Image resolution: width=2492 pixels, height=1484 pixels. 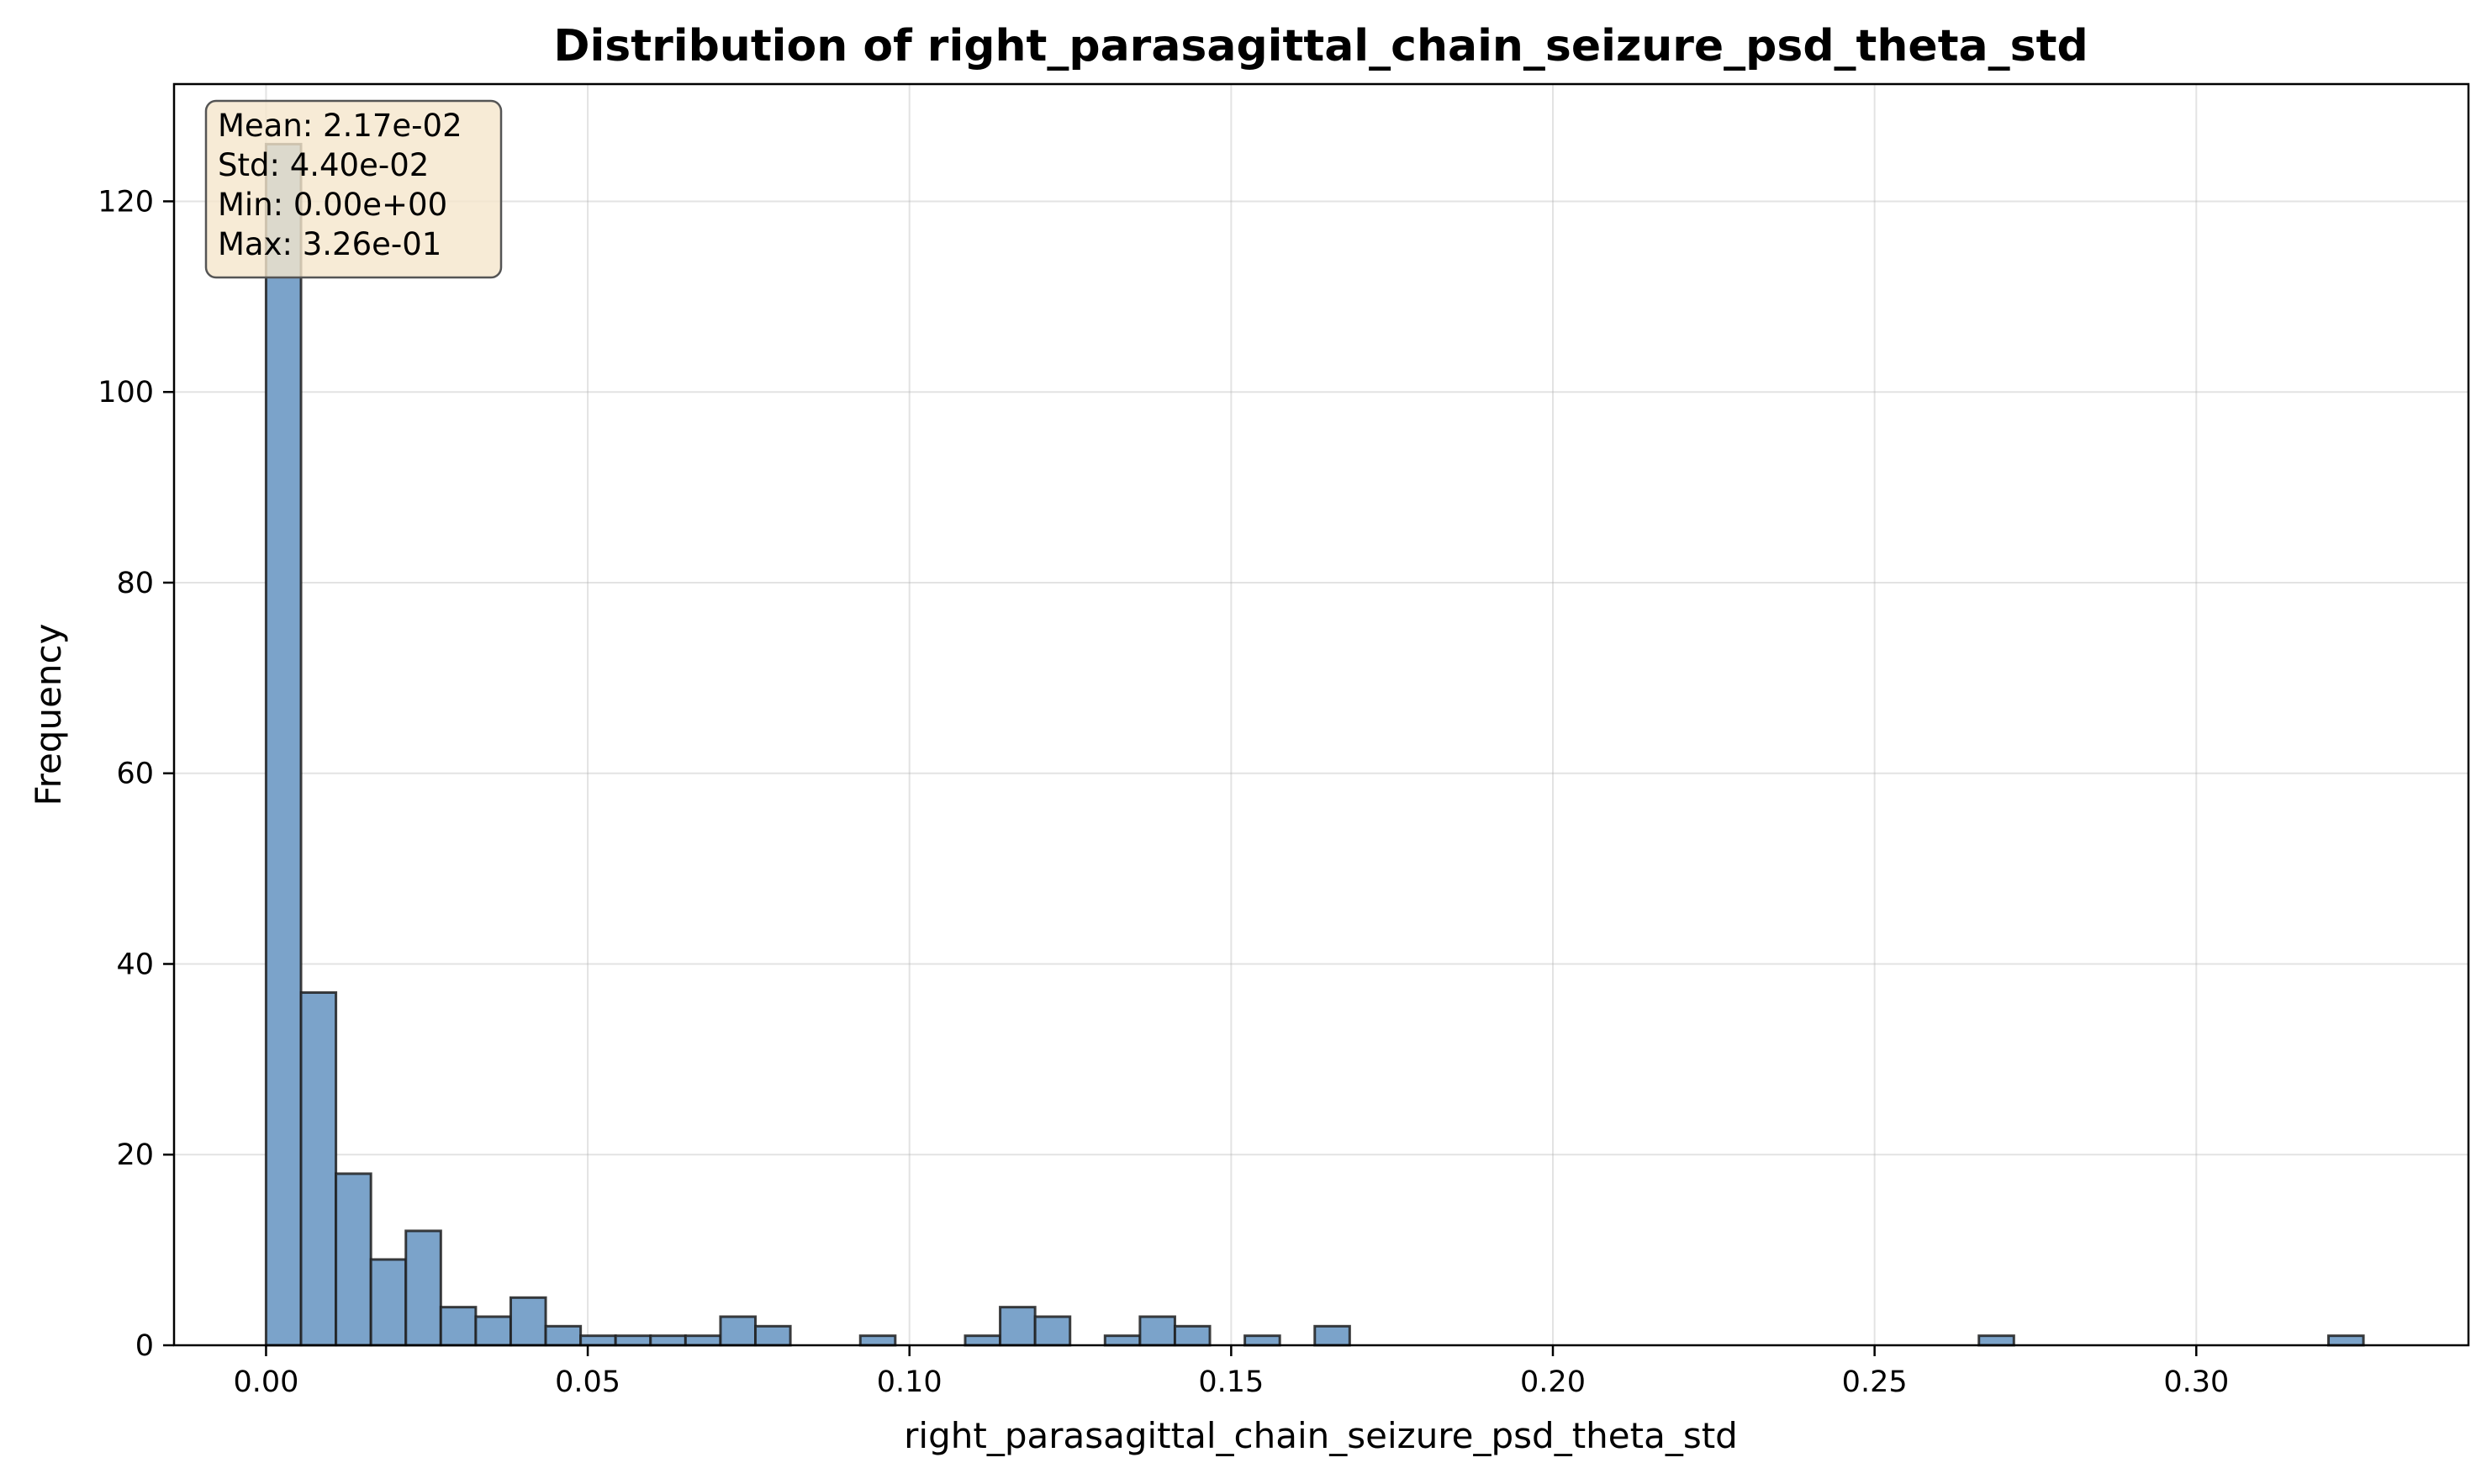 What do you see at coordinates (332, 205) in the screenshot?
I see `stats-min: Min: 0.00e+00` at bounding box center [332, 205].